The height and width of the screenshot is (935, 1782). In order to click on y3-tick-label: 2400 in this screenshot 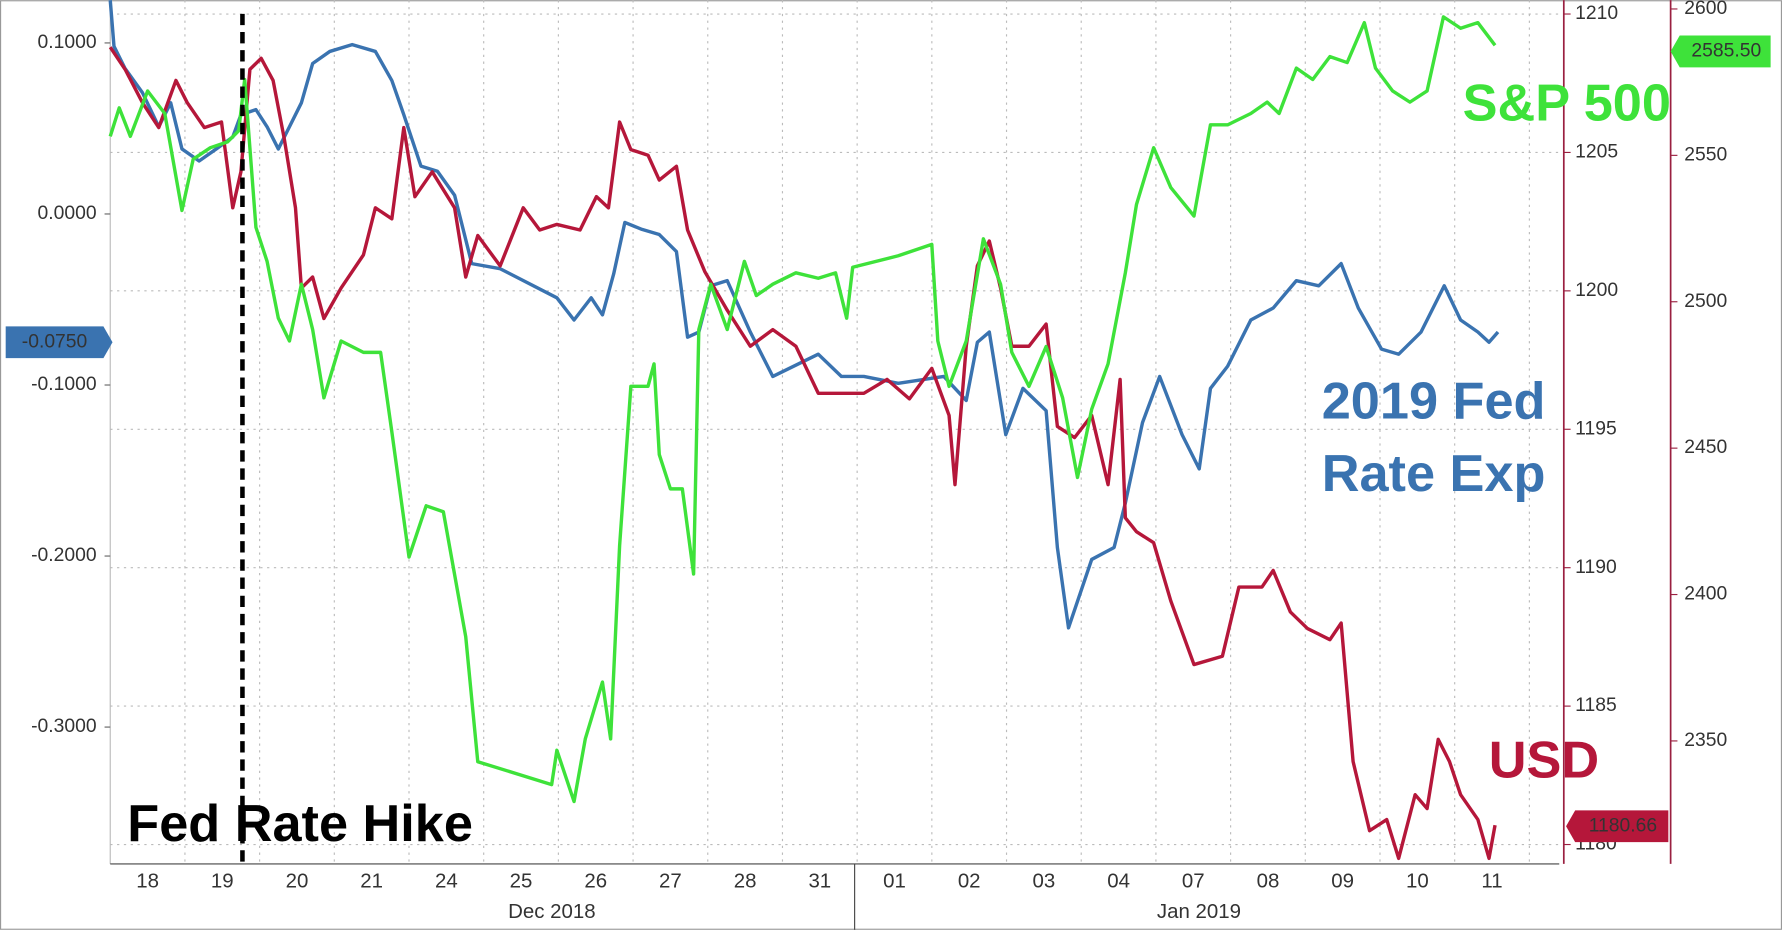, I will do `click(1705, 594)`.